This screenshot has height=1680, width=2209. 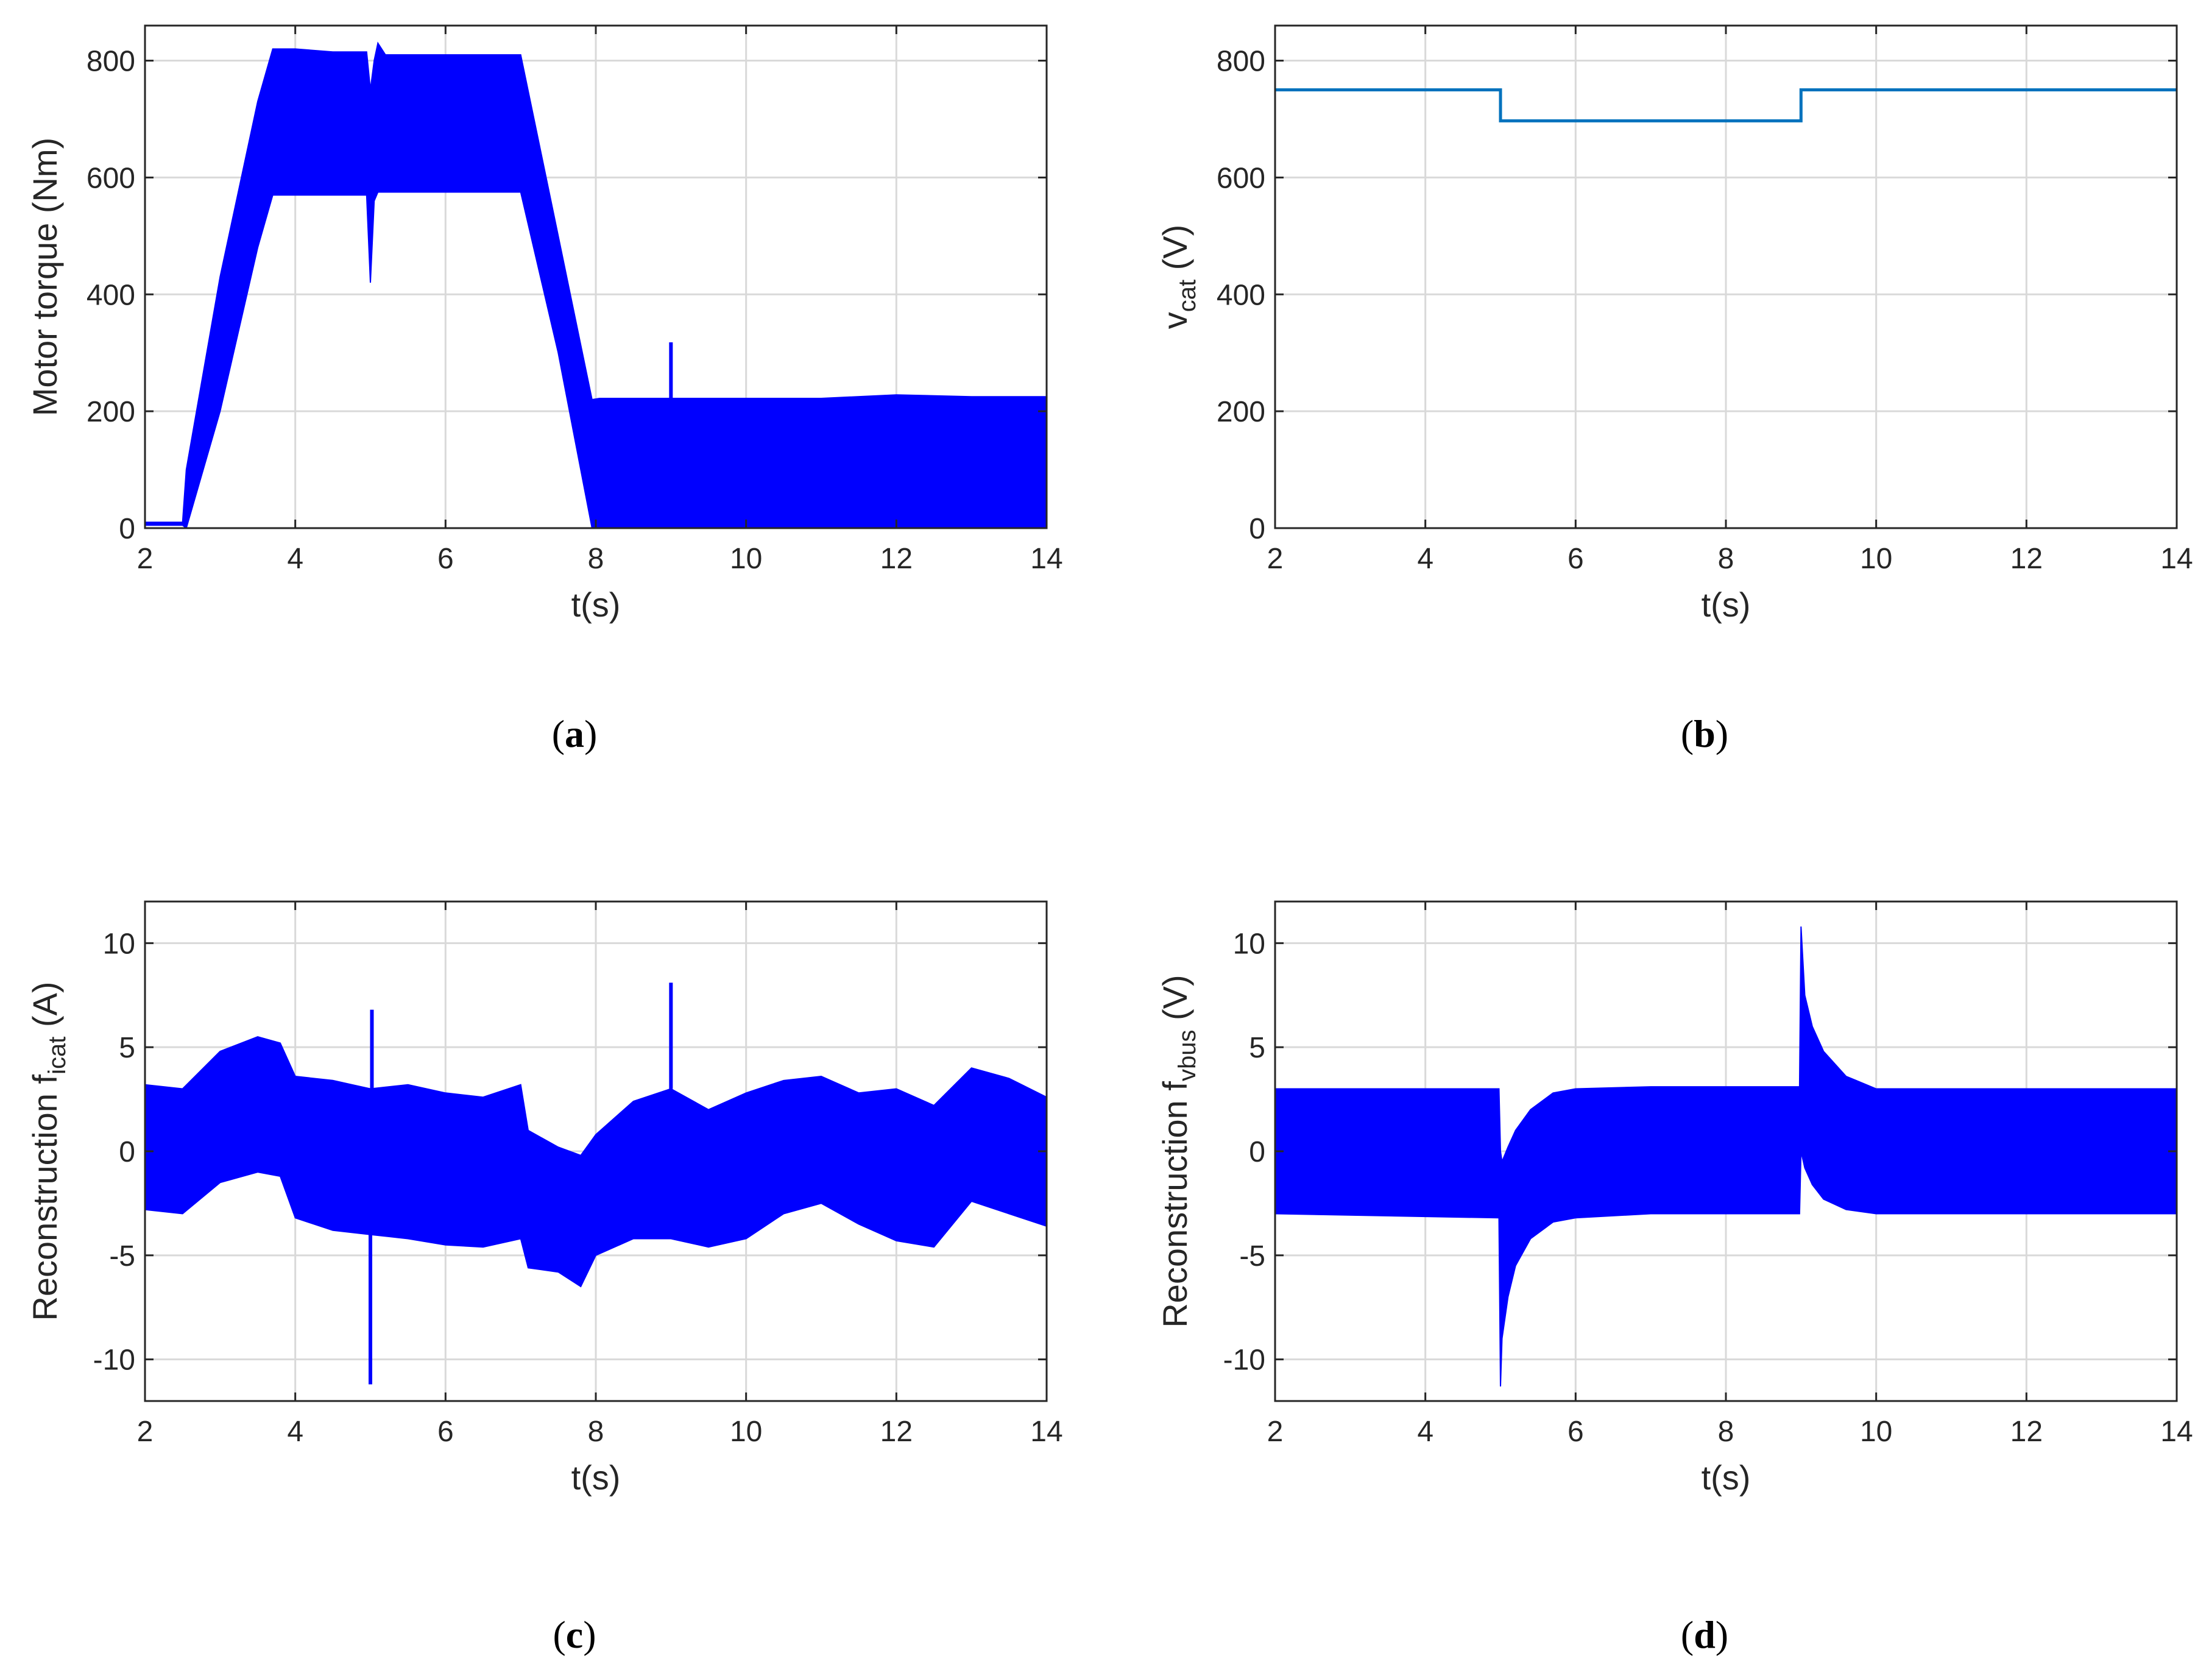 I want to click on caption-letter: a, so click(x=574, y=733).